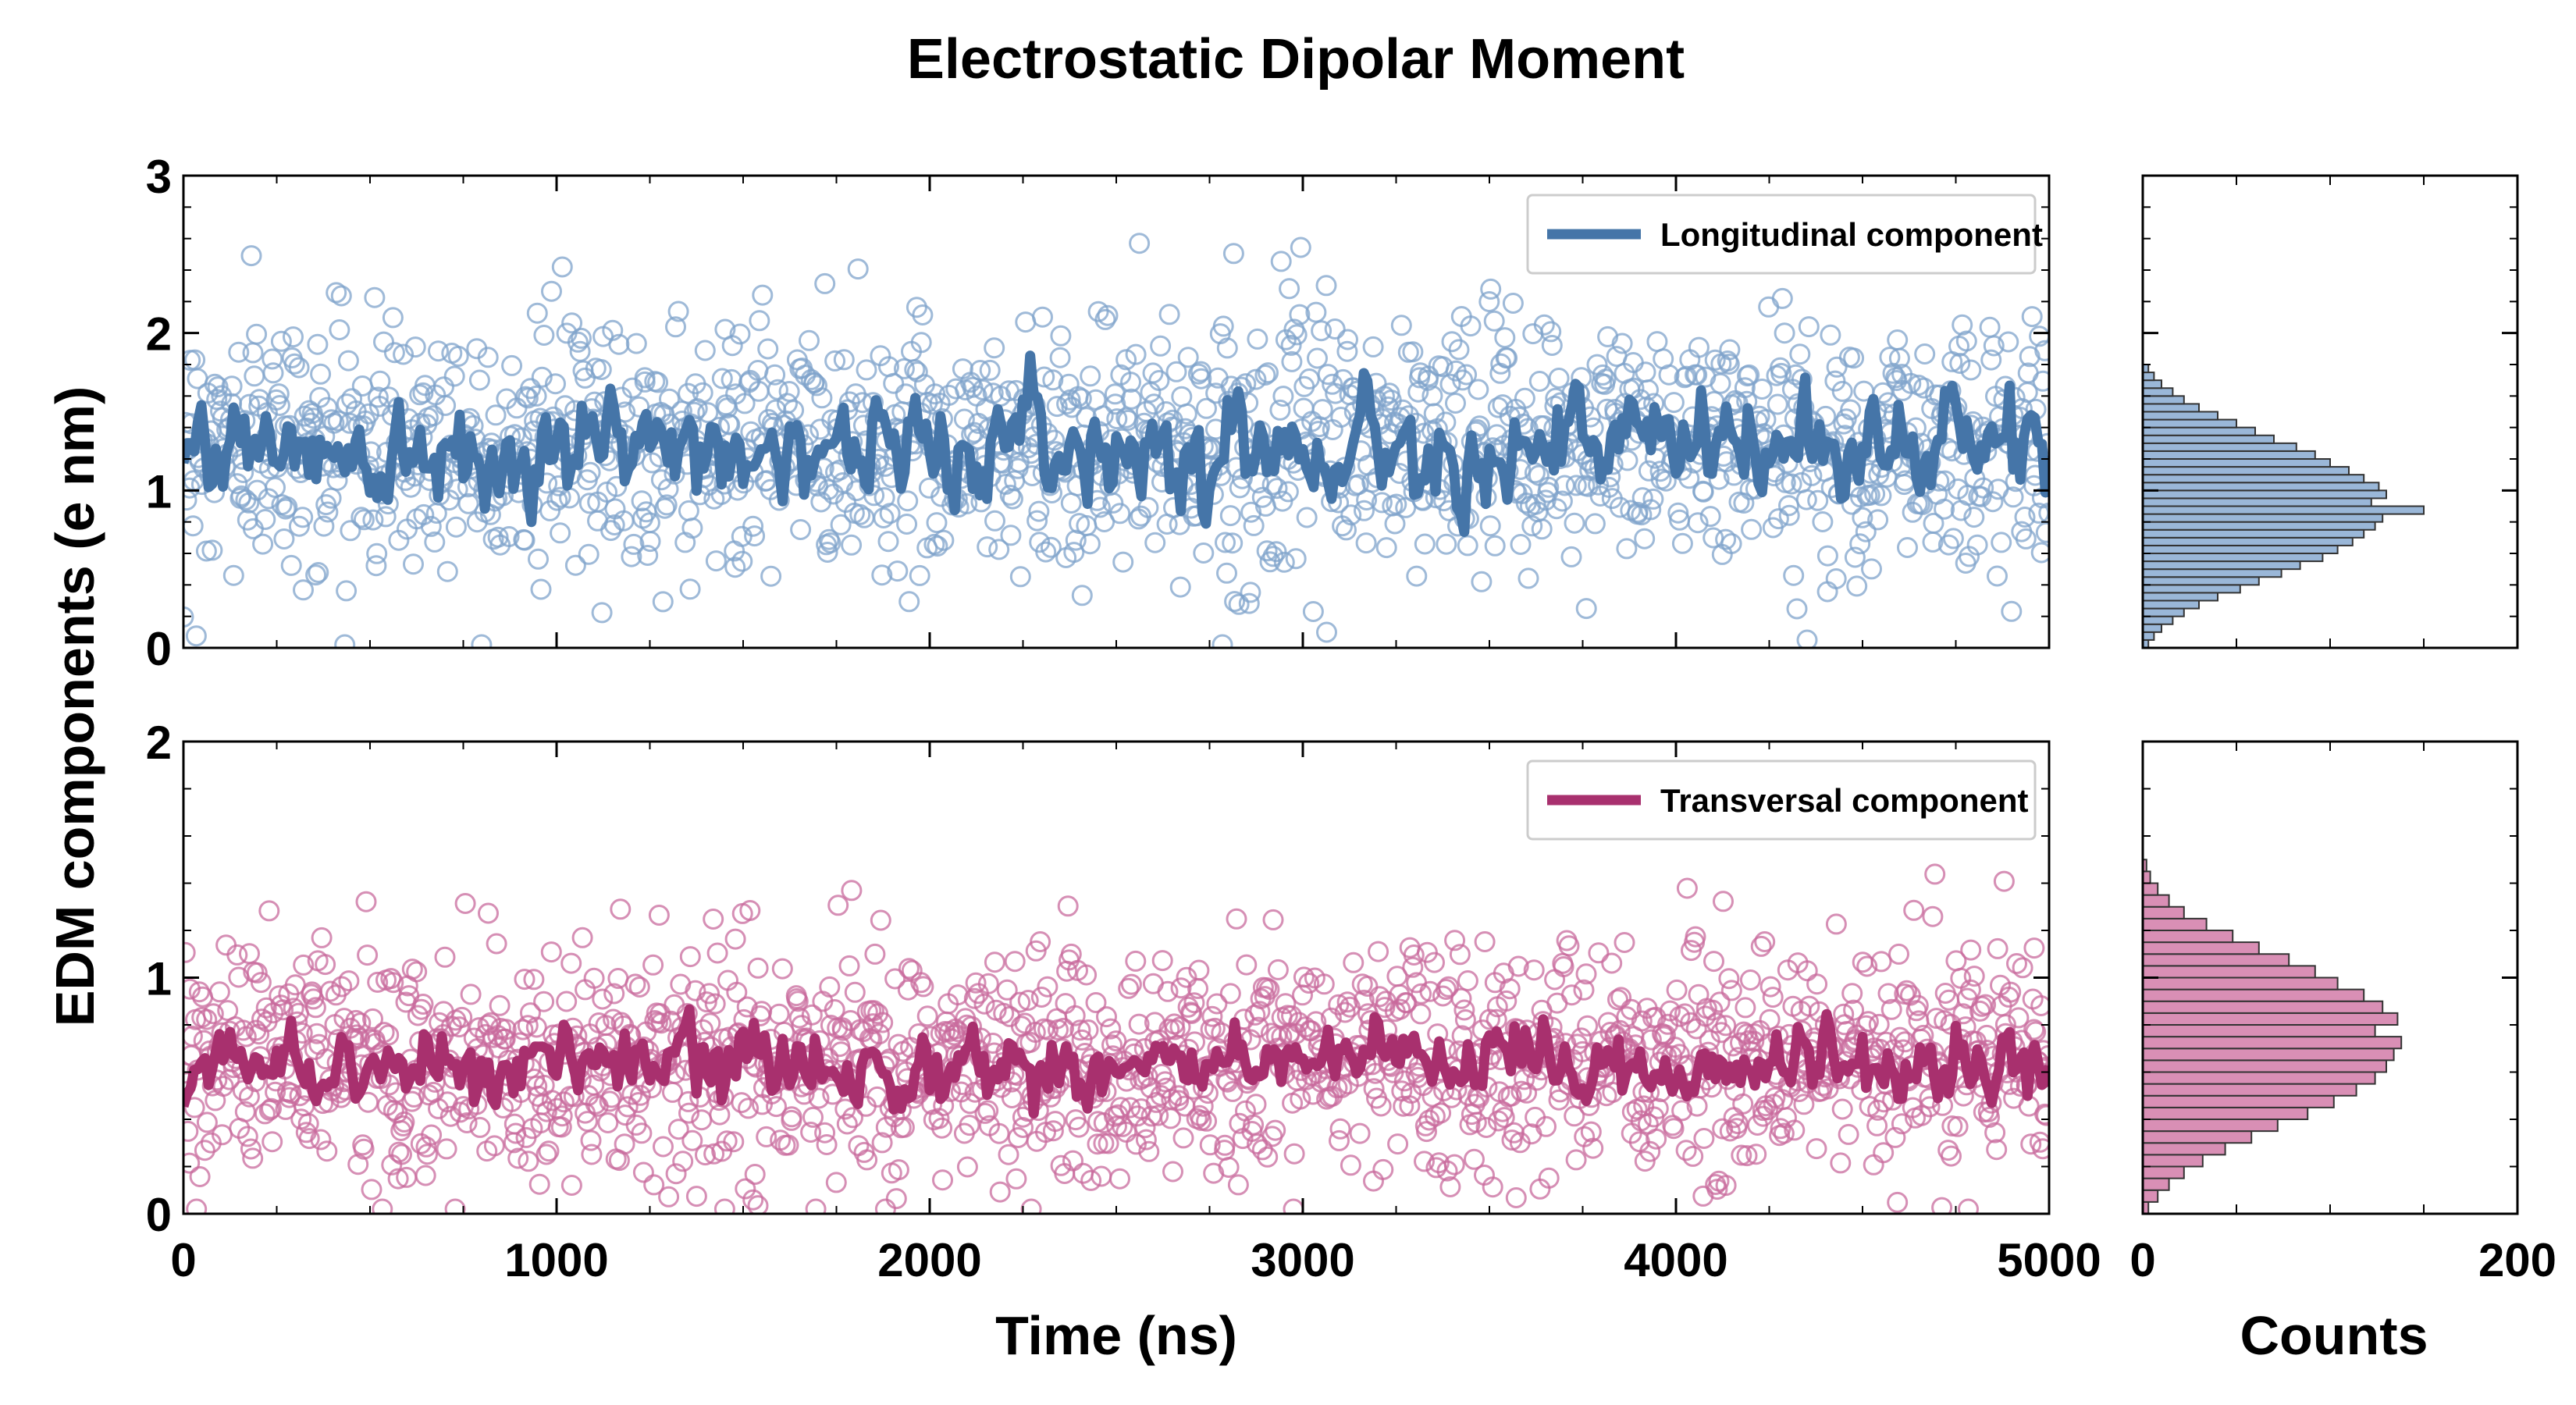 The image size is (2576, 1405). What do you see at coordinates (159, 979) in the screenshot?
I see `transversal-y-tick-label: 1` at bounding box center [159, 979].